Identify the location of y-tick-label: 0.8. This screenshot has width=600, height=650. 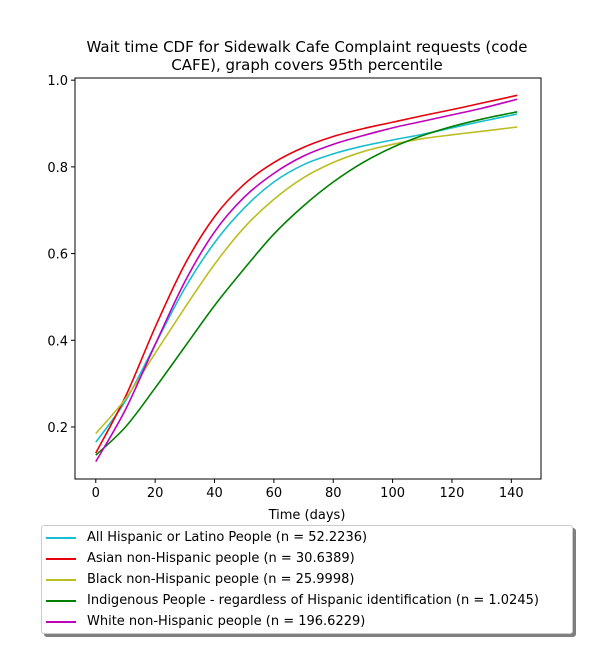
(57, 168).